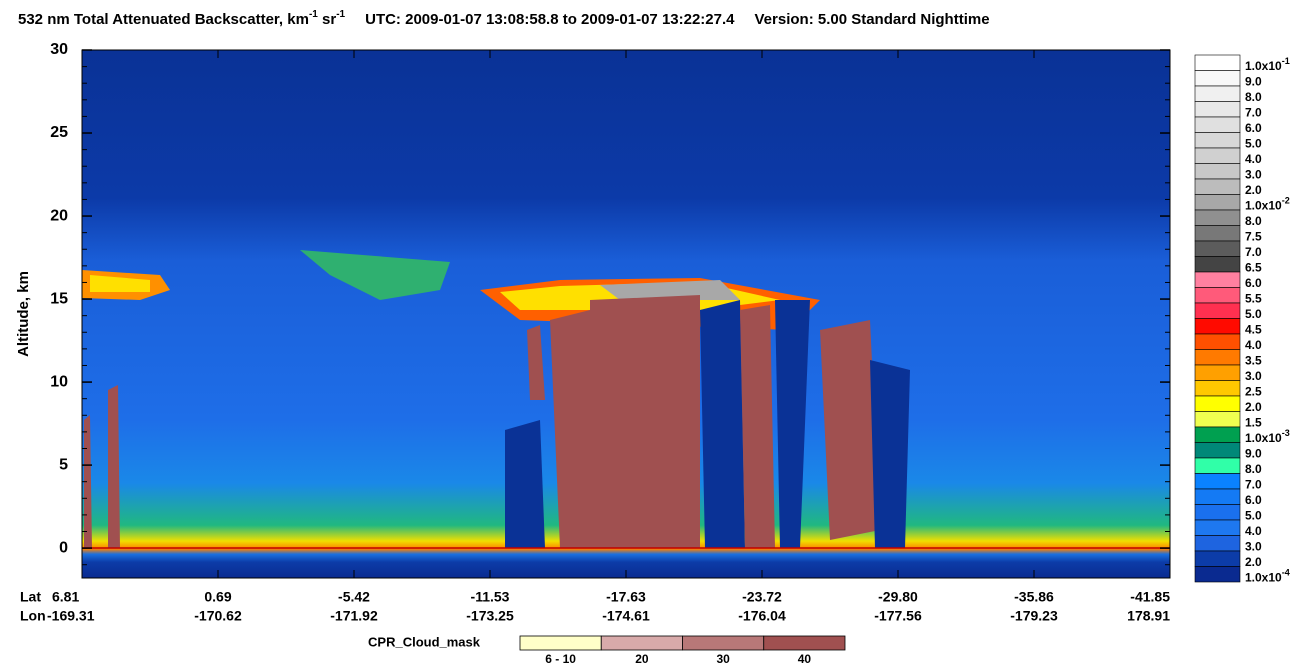 The image size is (1300, 672). What do you see at coordinates (1253, 330) in the screenshot?
I see `colorbar-label-text: 4.5` at bounding box center [1253, 330].